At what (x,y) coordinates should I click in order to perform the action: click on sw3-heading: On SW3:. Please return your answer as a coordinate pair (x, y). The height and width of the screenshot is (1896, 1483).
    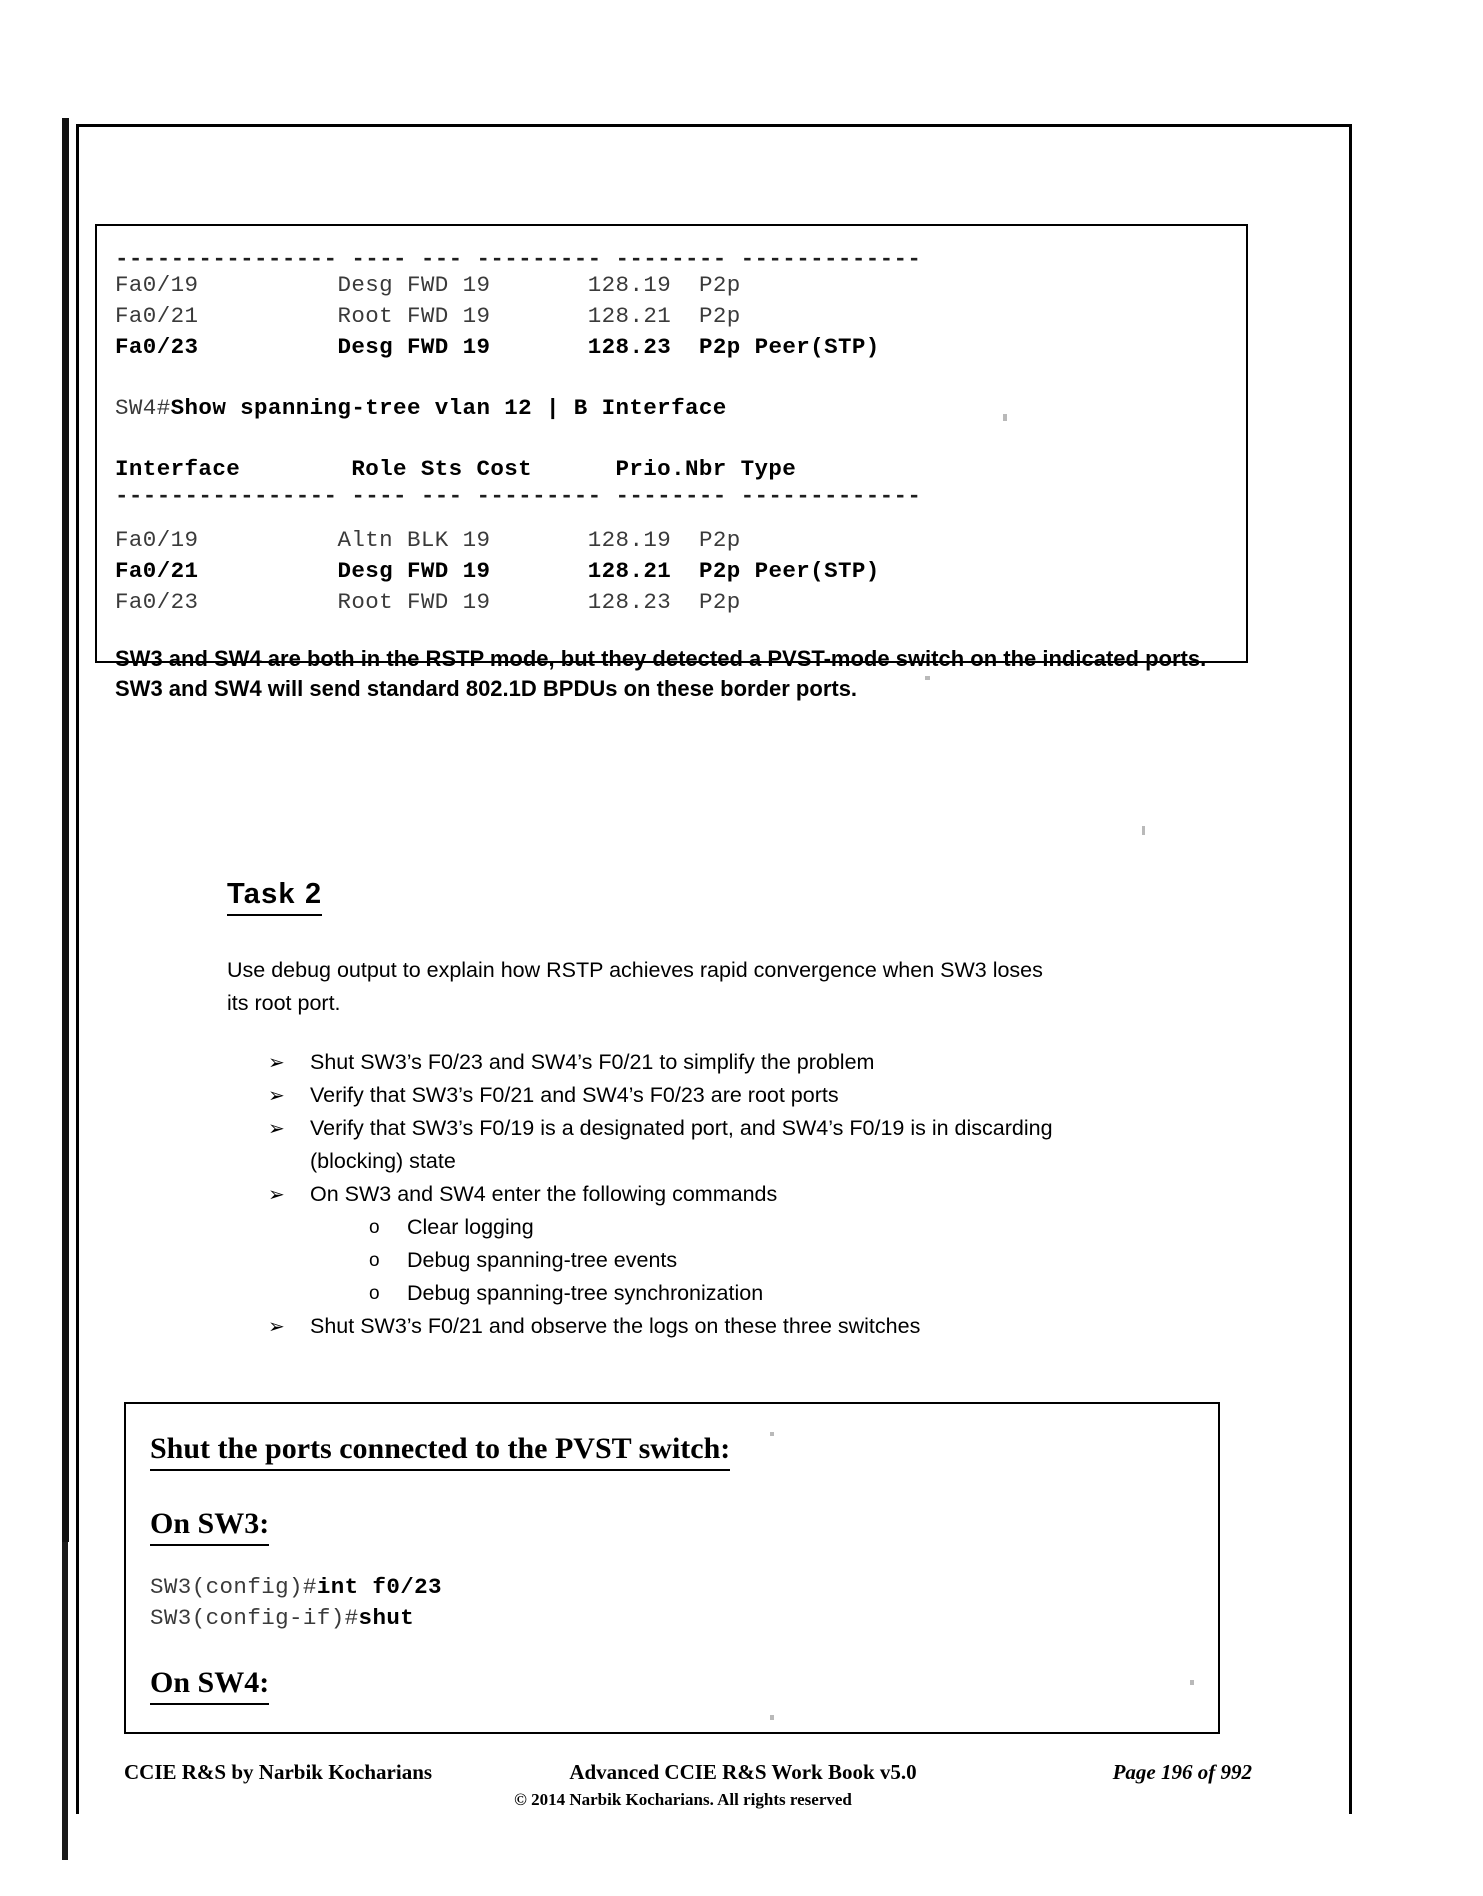
    Looking at the image, I should click on (210, 1525).